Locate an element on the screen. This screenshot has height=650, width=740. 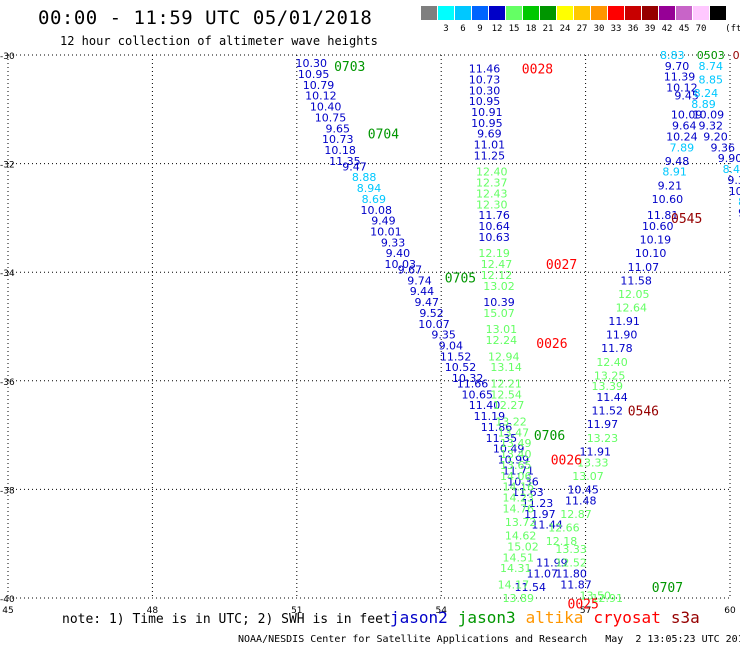
wave-height-value: 12.05 is located at coordinates (634, 294).